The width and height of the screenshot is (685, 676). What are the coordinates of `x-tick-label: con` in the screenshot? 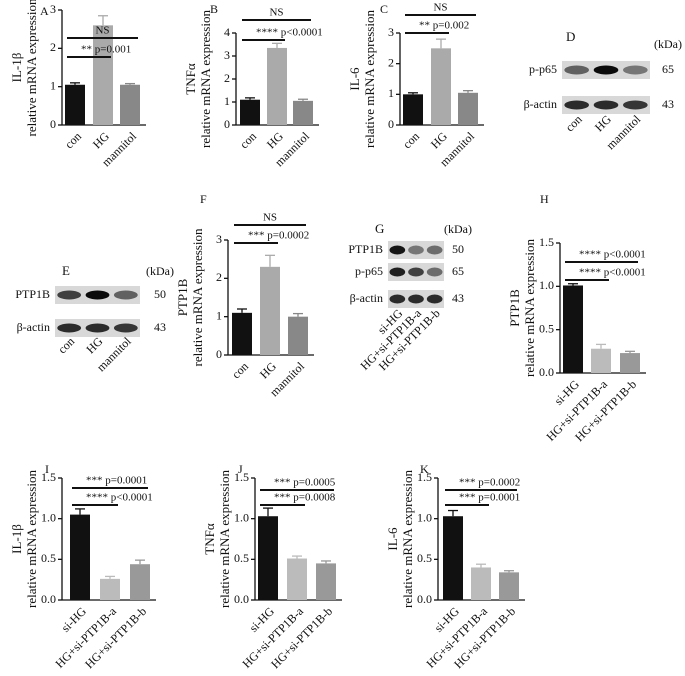 It's located at (240, 370).